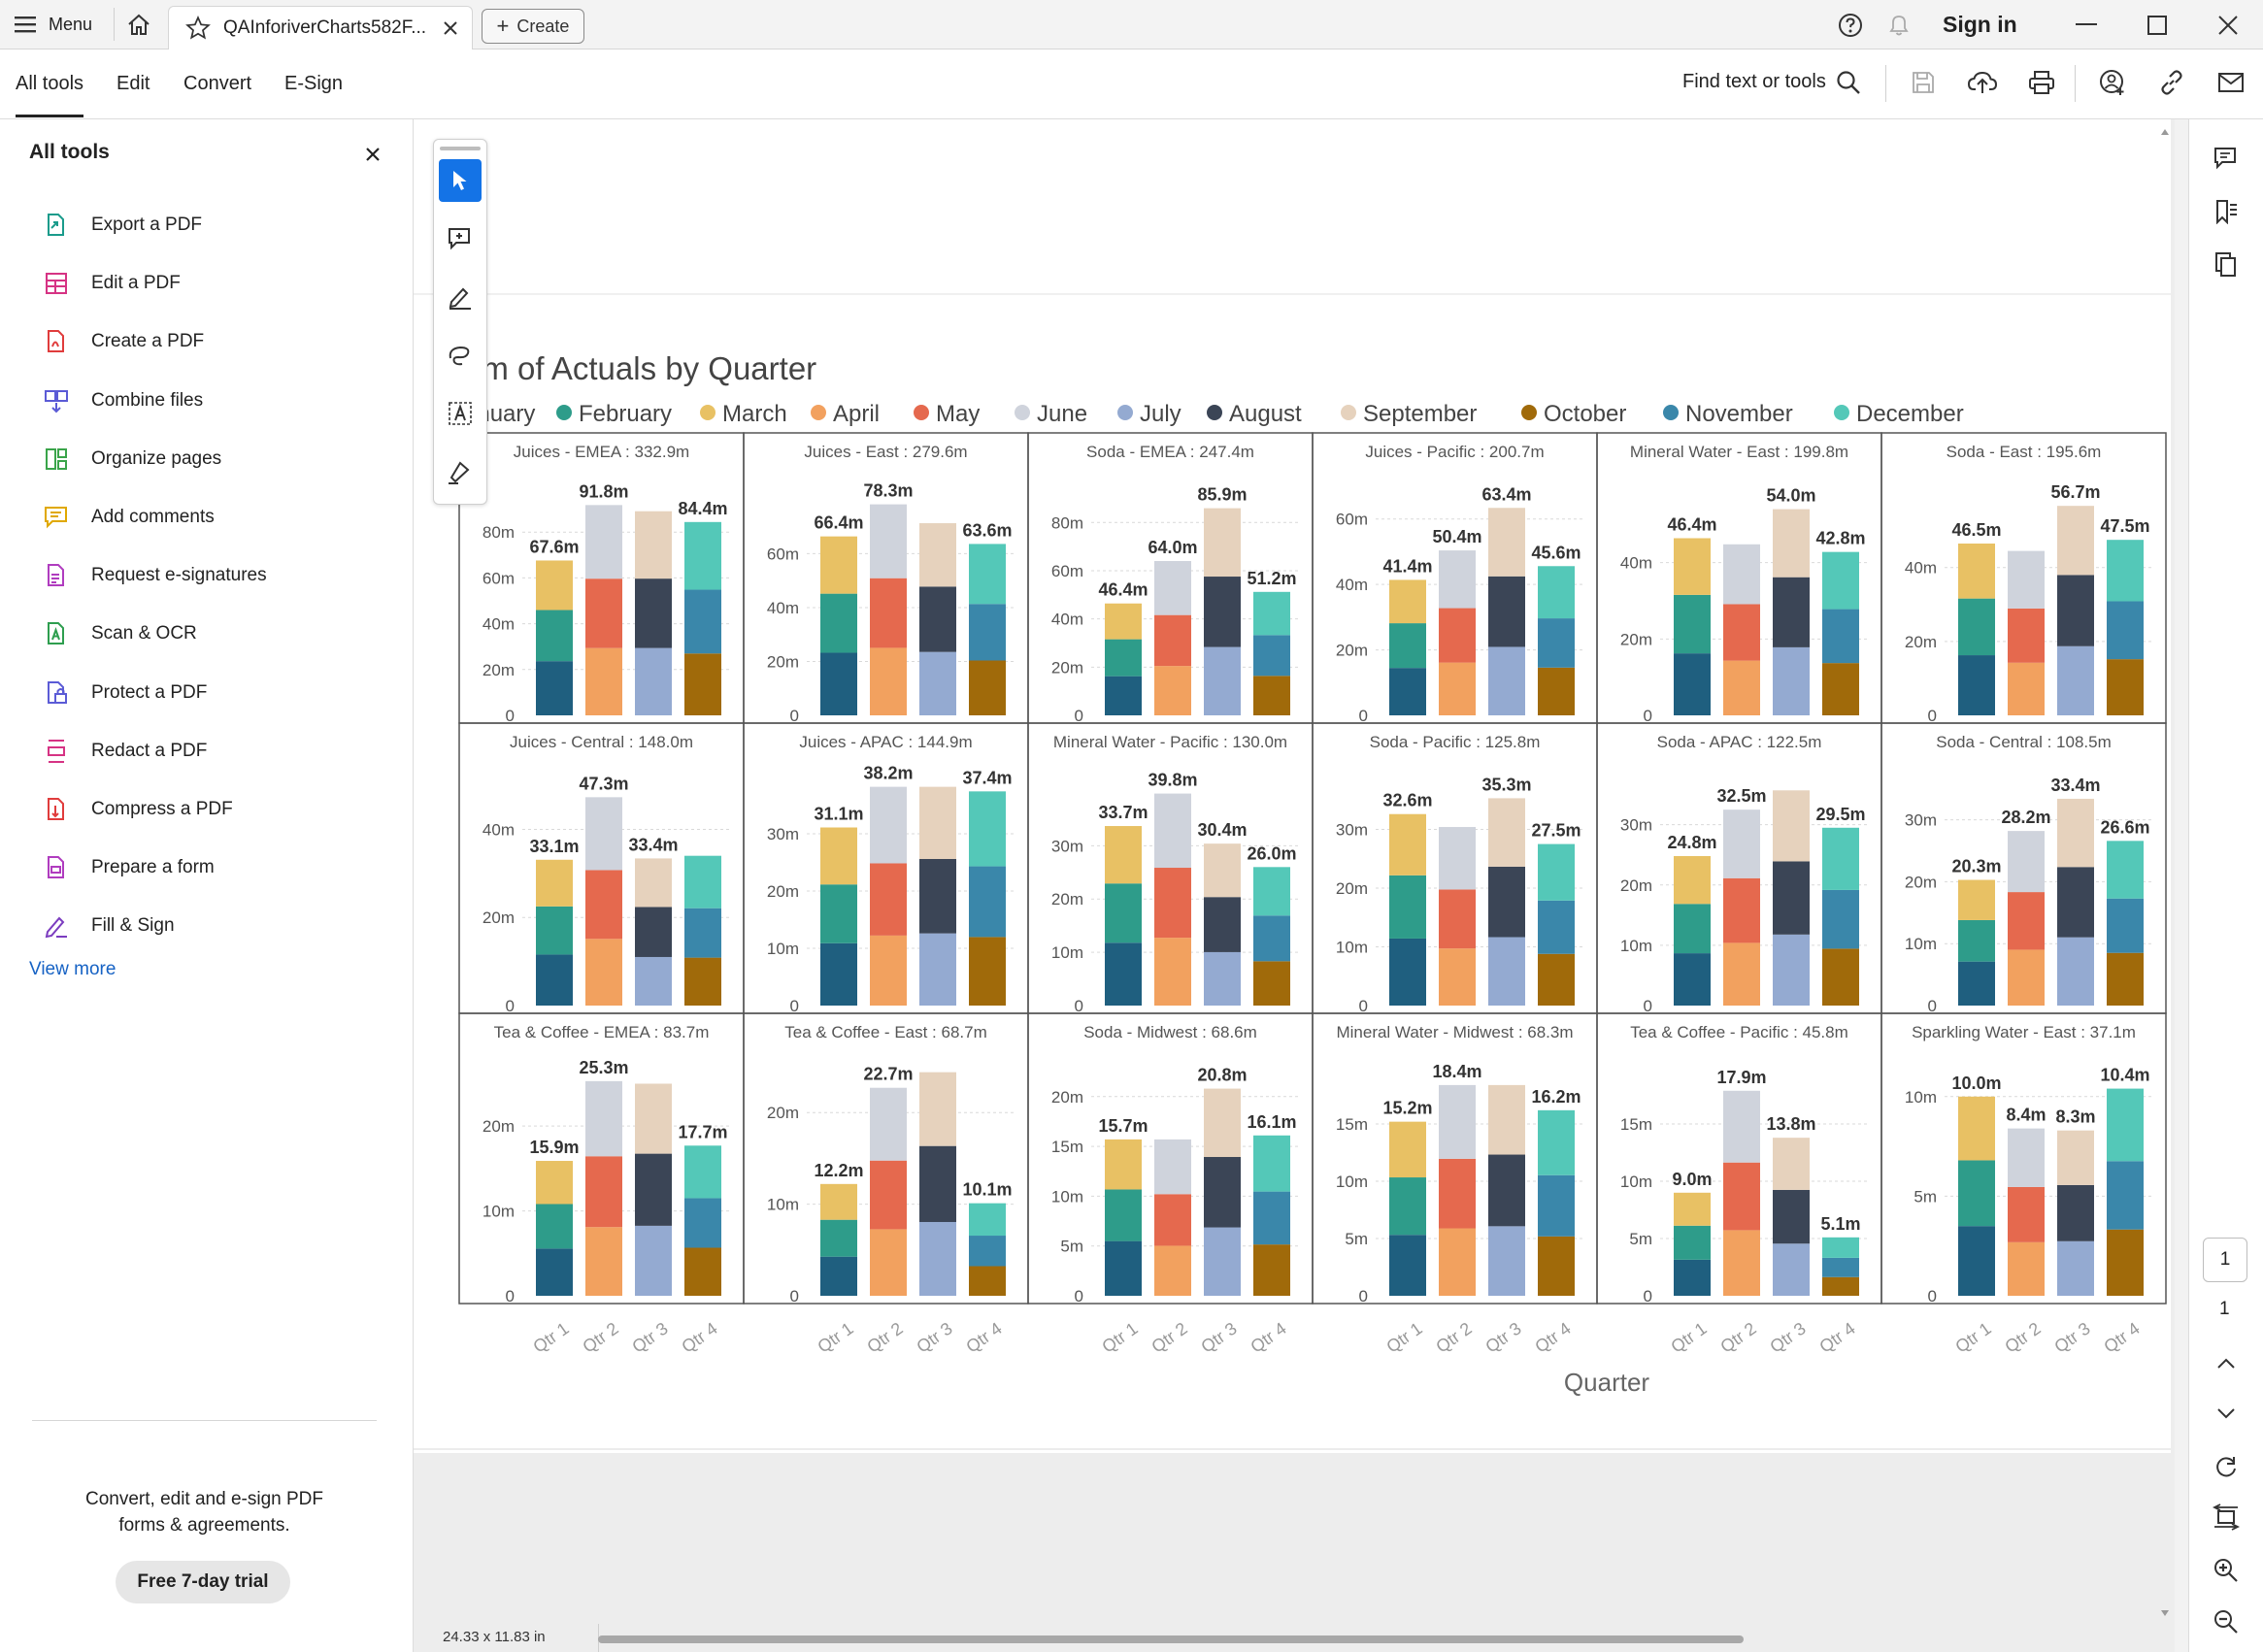  I want to click on save-icon, so click(1923, 82).